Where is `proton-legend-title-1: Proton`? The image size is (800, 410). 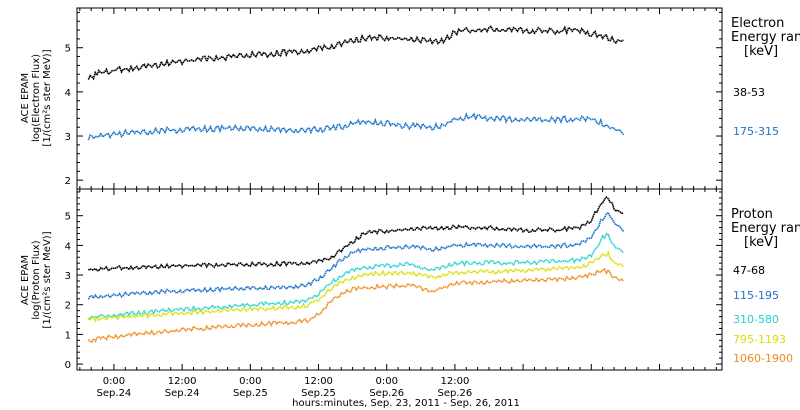 proton-legend-title-1: Proton is located at coordinates (752, 214).